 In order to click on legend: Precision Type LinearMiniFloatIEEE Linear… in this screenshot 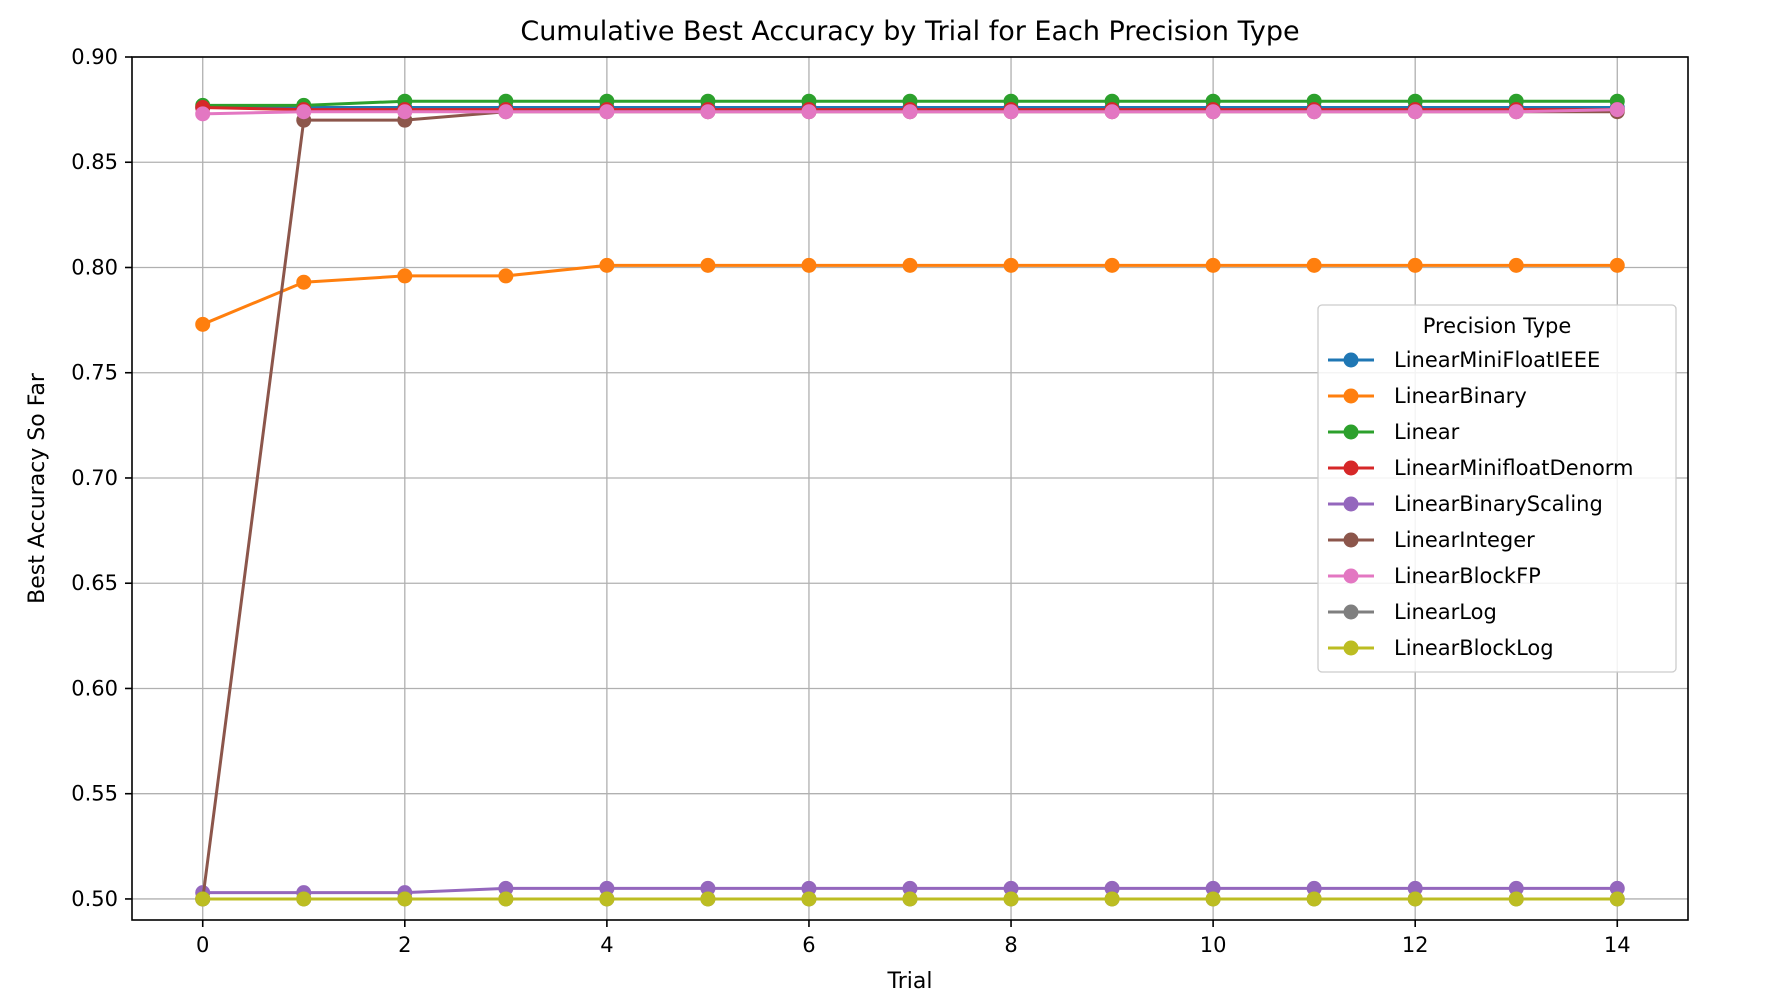, I will do `click(1497, 488)`.